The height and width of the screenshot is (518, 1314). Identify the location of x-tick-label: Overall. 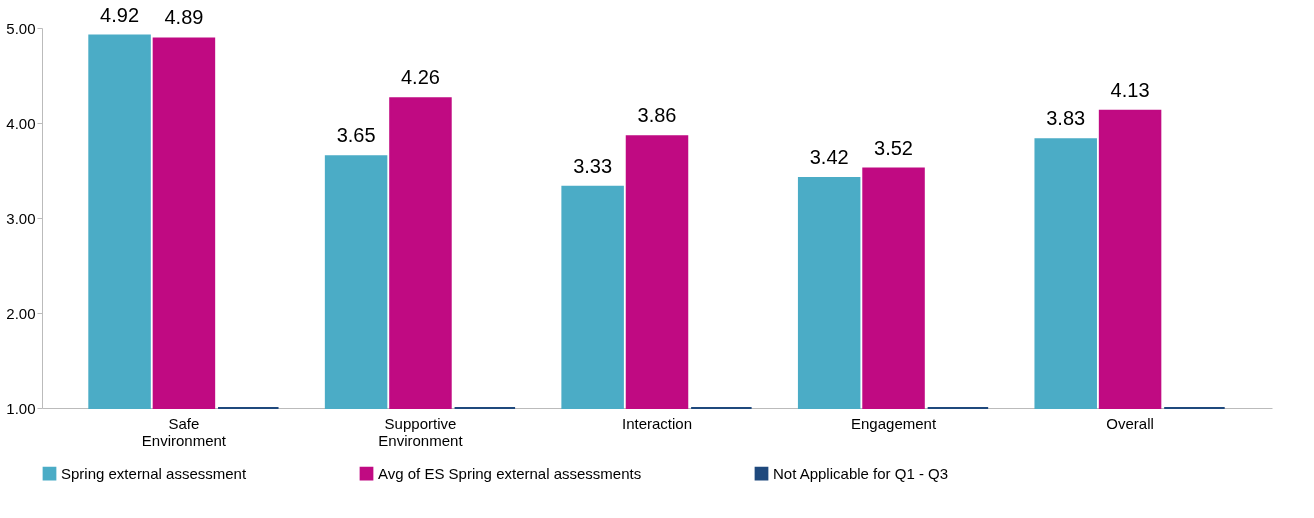
(1130, 423).